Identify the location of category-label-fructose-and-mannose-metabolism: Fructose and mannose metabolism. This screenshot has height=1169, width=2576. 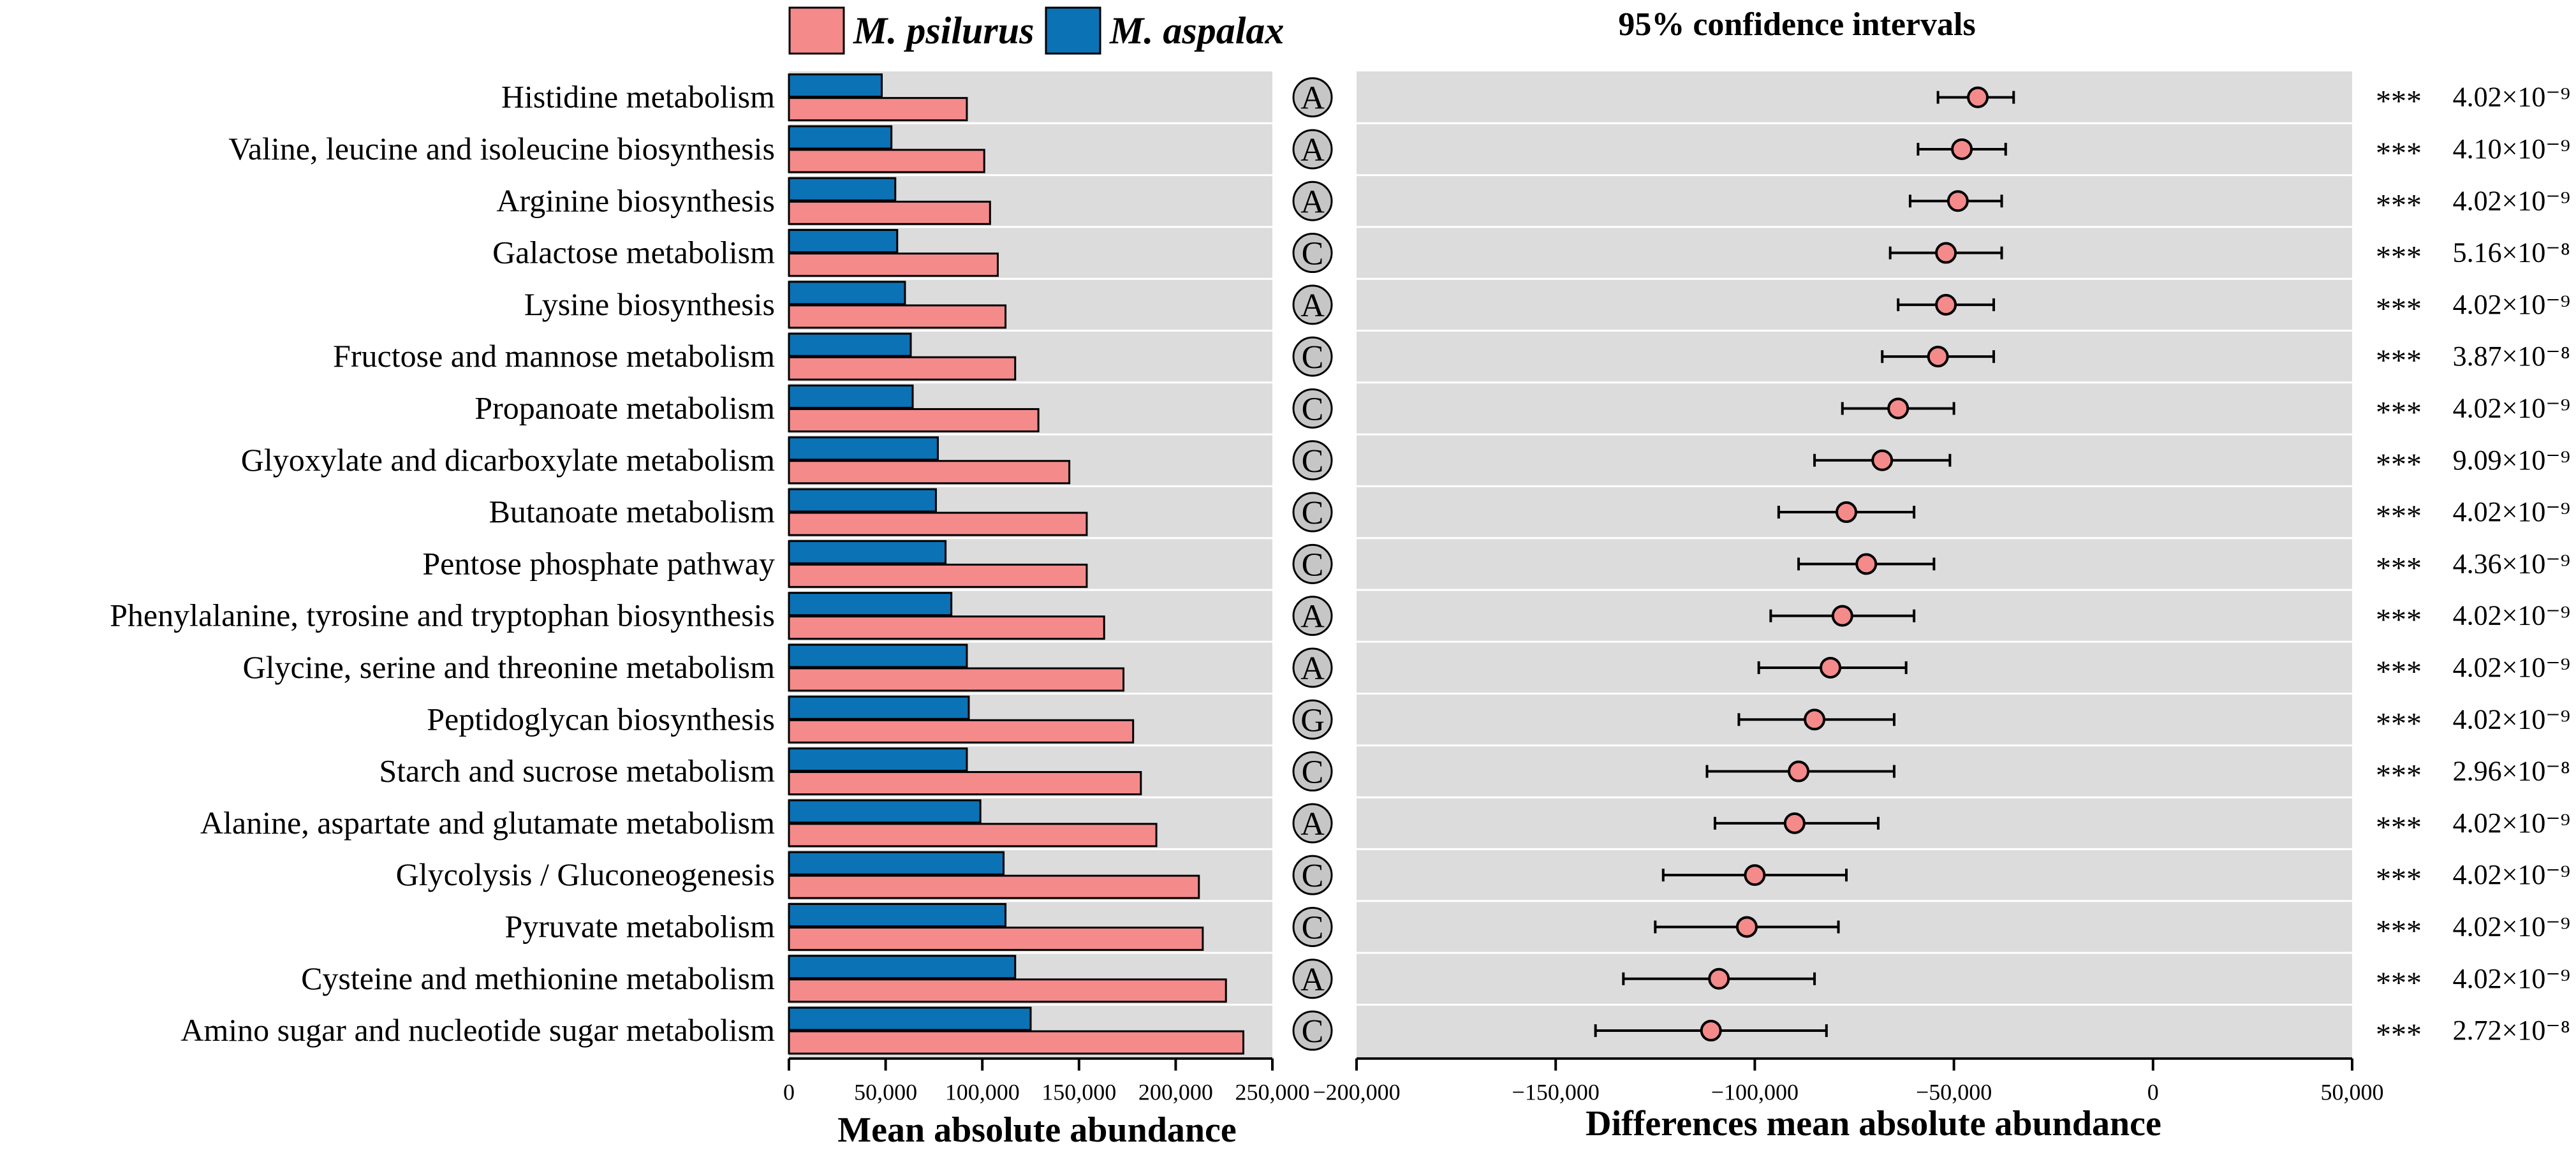
(554, 356).